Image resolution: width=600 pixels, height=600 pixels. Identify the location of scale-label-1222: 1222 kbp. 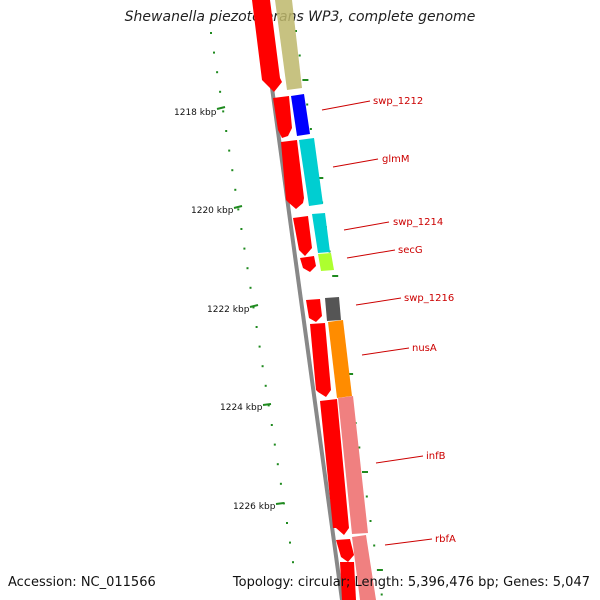
(228, 310).